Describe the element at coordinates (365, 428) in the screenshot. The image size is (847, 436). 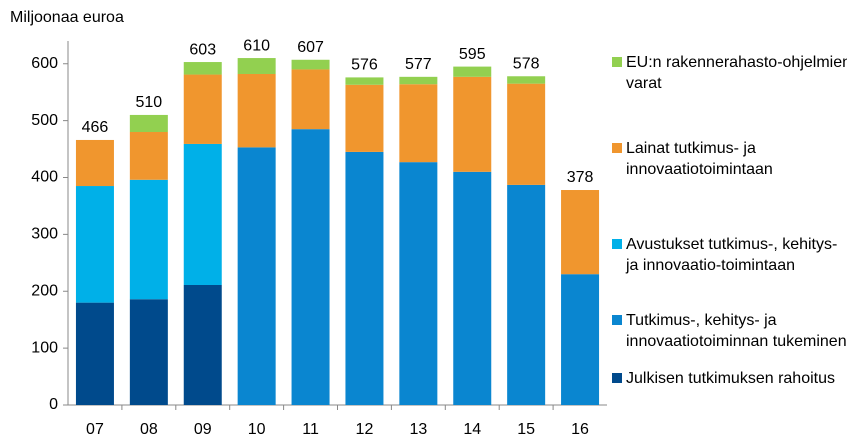
I see `x-tick-label: 12` at that location.